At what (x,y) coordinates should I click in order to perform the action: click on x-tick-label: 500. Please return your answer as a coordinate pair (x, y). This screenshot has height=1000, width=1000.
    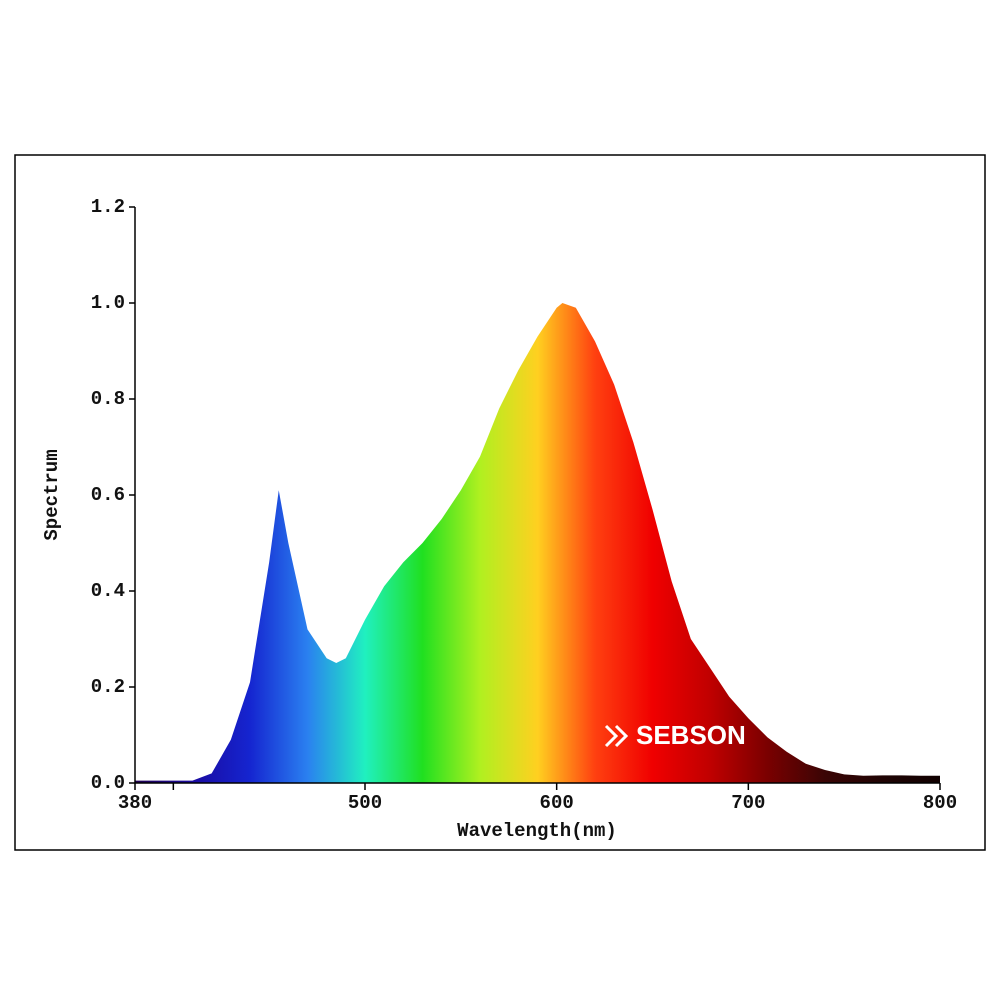
    Looking at the image, I should click on (365, 803).